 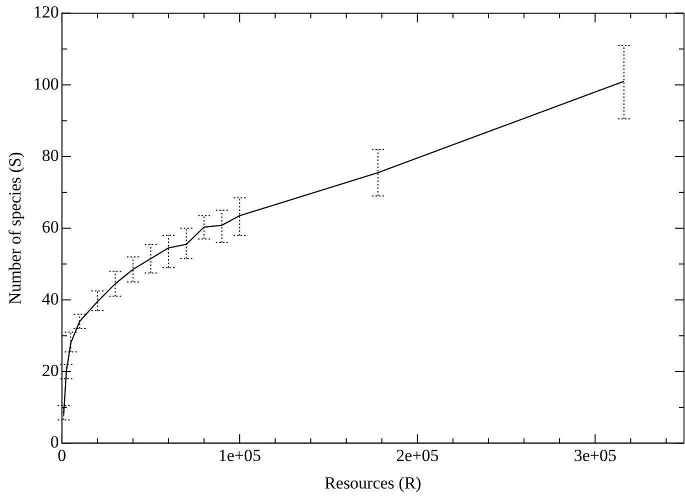 What do you see at coordinates (417, 455) in the screenshot?
I see `x-tick-label: 2e+05` at bounding box center [417, 455].